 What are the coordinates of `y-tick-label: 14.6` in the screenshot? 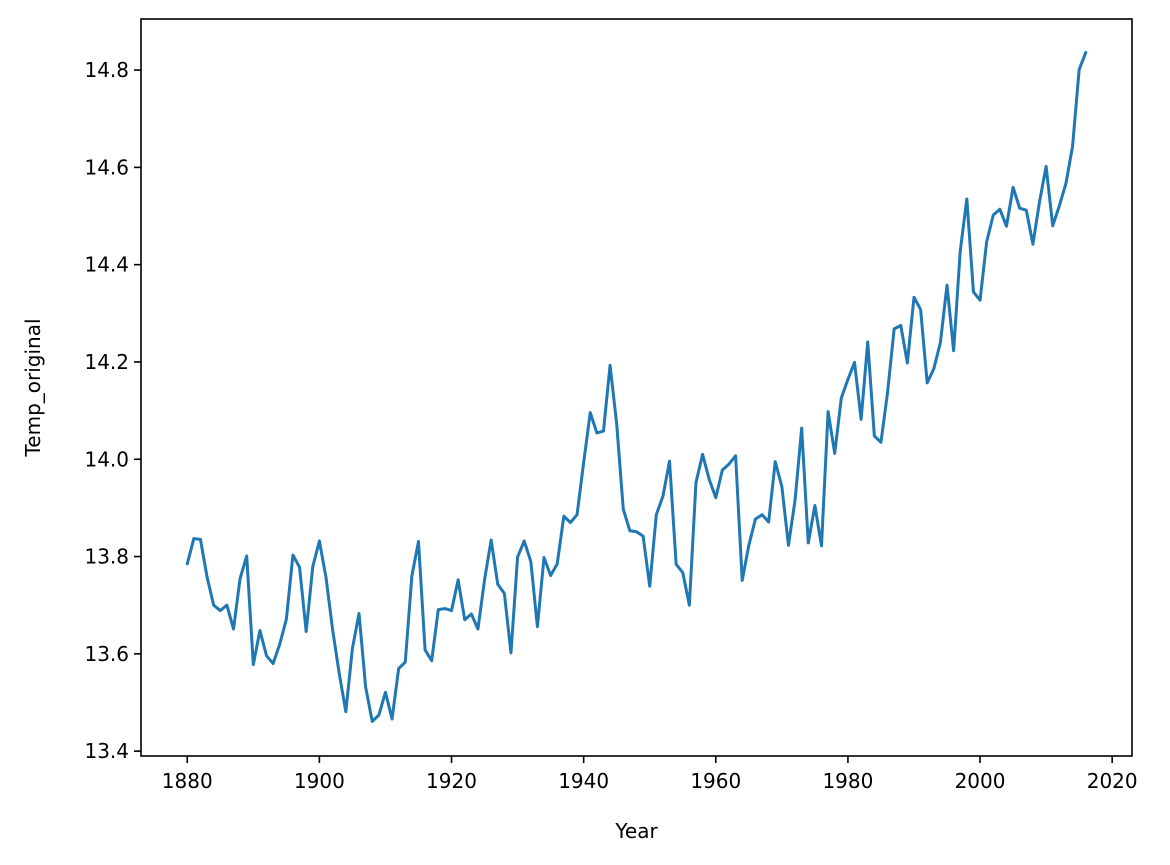 It's located at (106, 167).